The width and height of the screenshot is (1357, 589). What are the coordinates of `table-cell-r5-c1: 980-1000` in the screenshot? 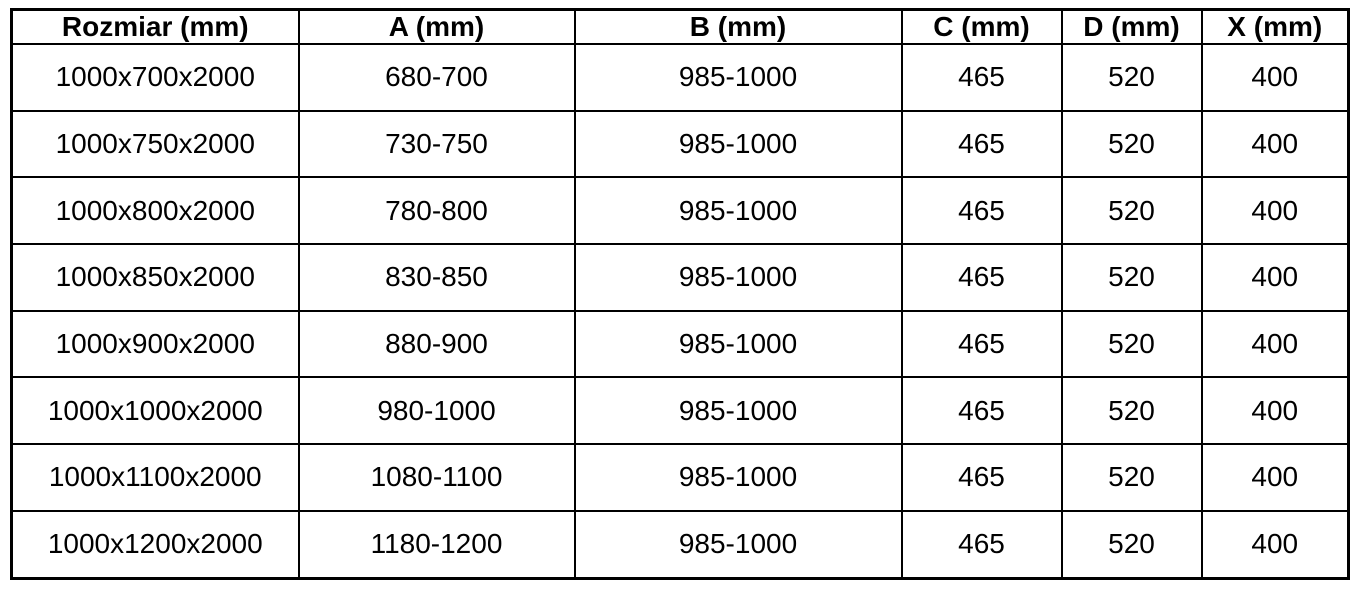 It's located at (436, 411).